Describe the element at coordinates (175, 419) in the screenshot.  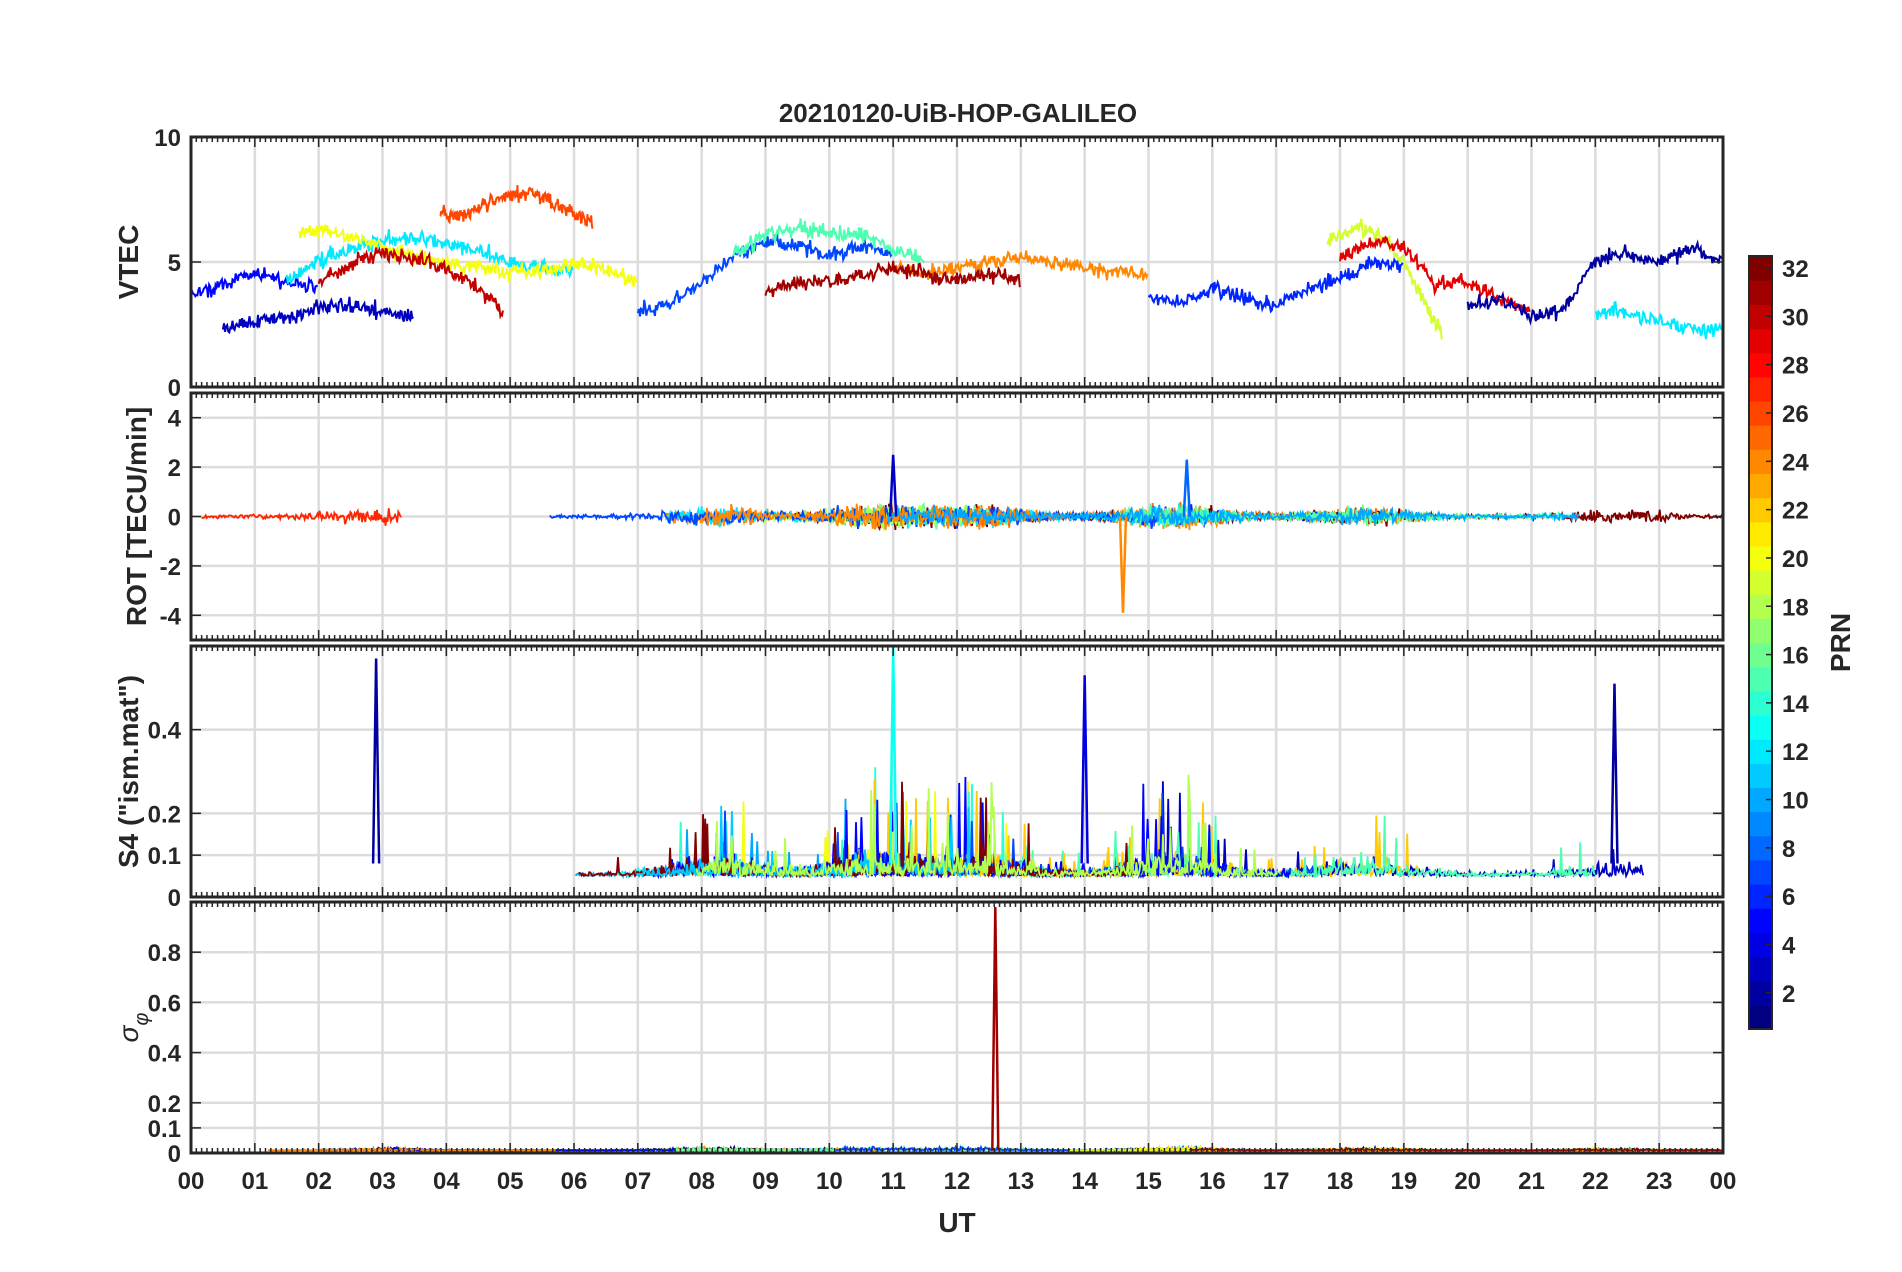
I see `y-tick-label: 4` at that location.